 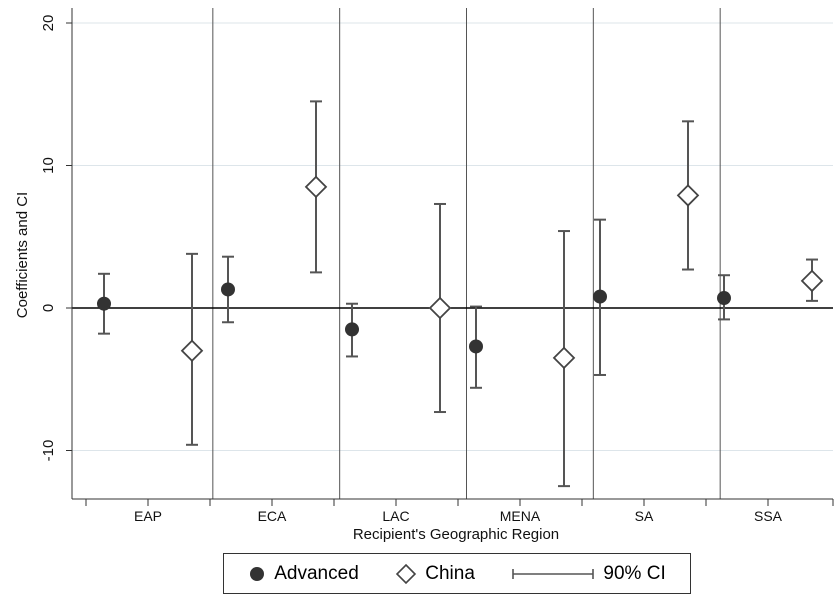 I want to click on point-china-eap, so click(x=192, y=351).